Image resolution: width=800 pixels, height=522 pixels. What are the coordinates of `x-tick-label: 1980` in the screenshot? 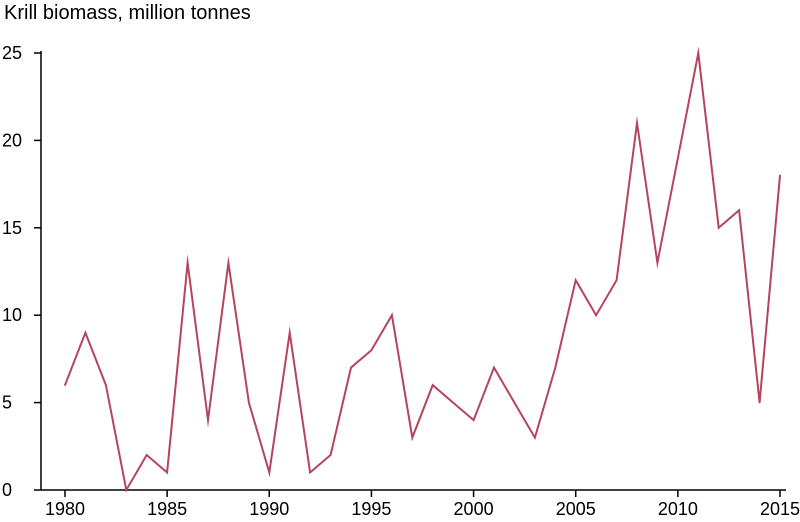 It's located at (65, 509).